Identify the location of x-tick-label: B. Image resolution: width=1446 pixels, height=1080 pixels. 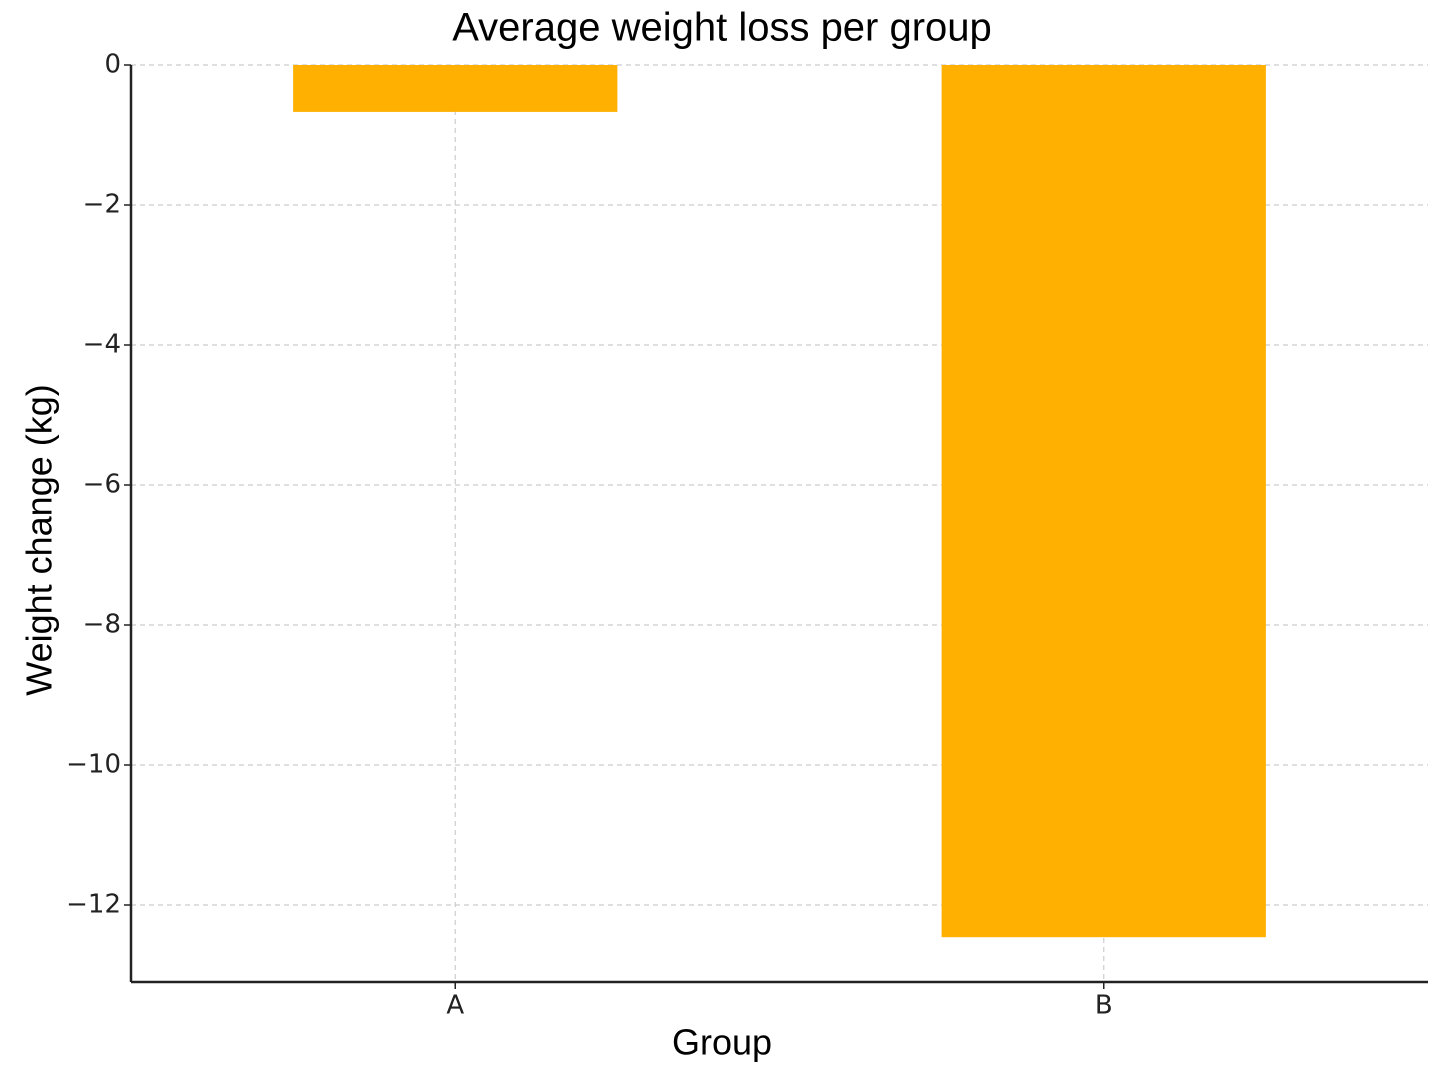
(1104, 1006).